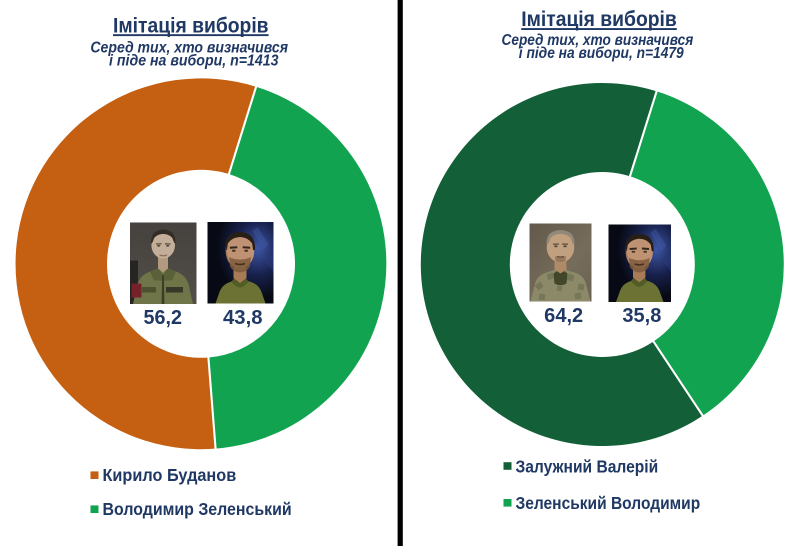 The image size is (800, 546). What do you see at coordinates (587, 466) in the screenshot?
I see `svg-text: Залужний Валерій` at bounding box center [587, 466].